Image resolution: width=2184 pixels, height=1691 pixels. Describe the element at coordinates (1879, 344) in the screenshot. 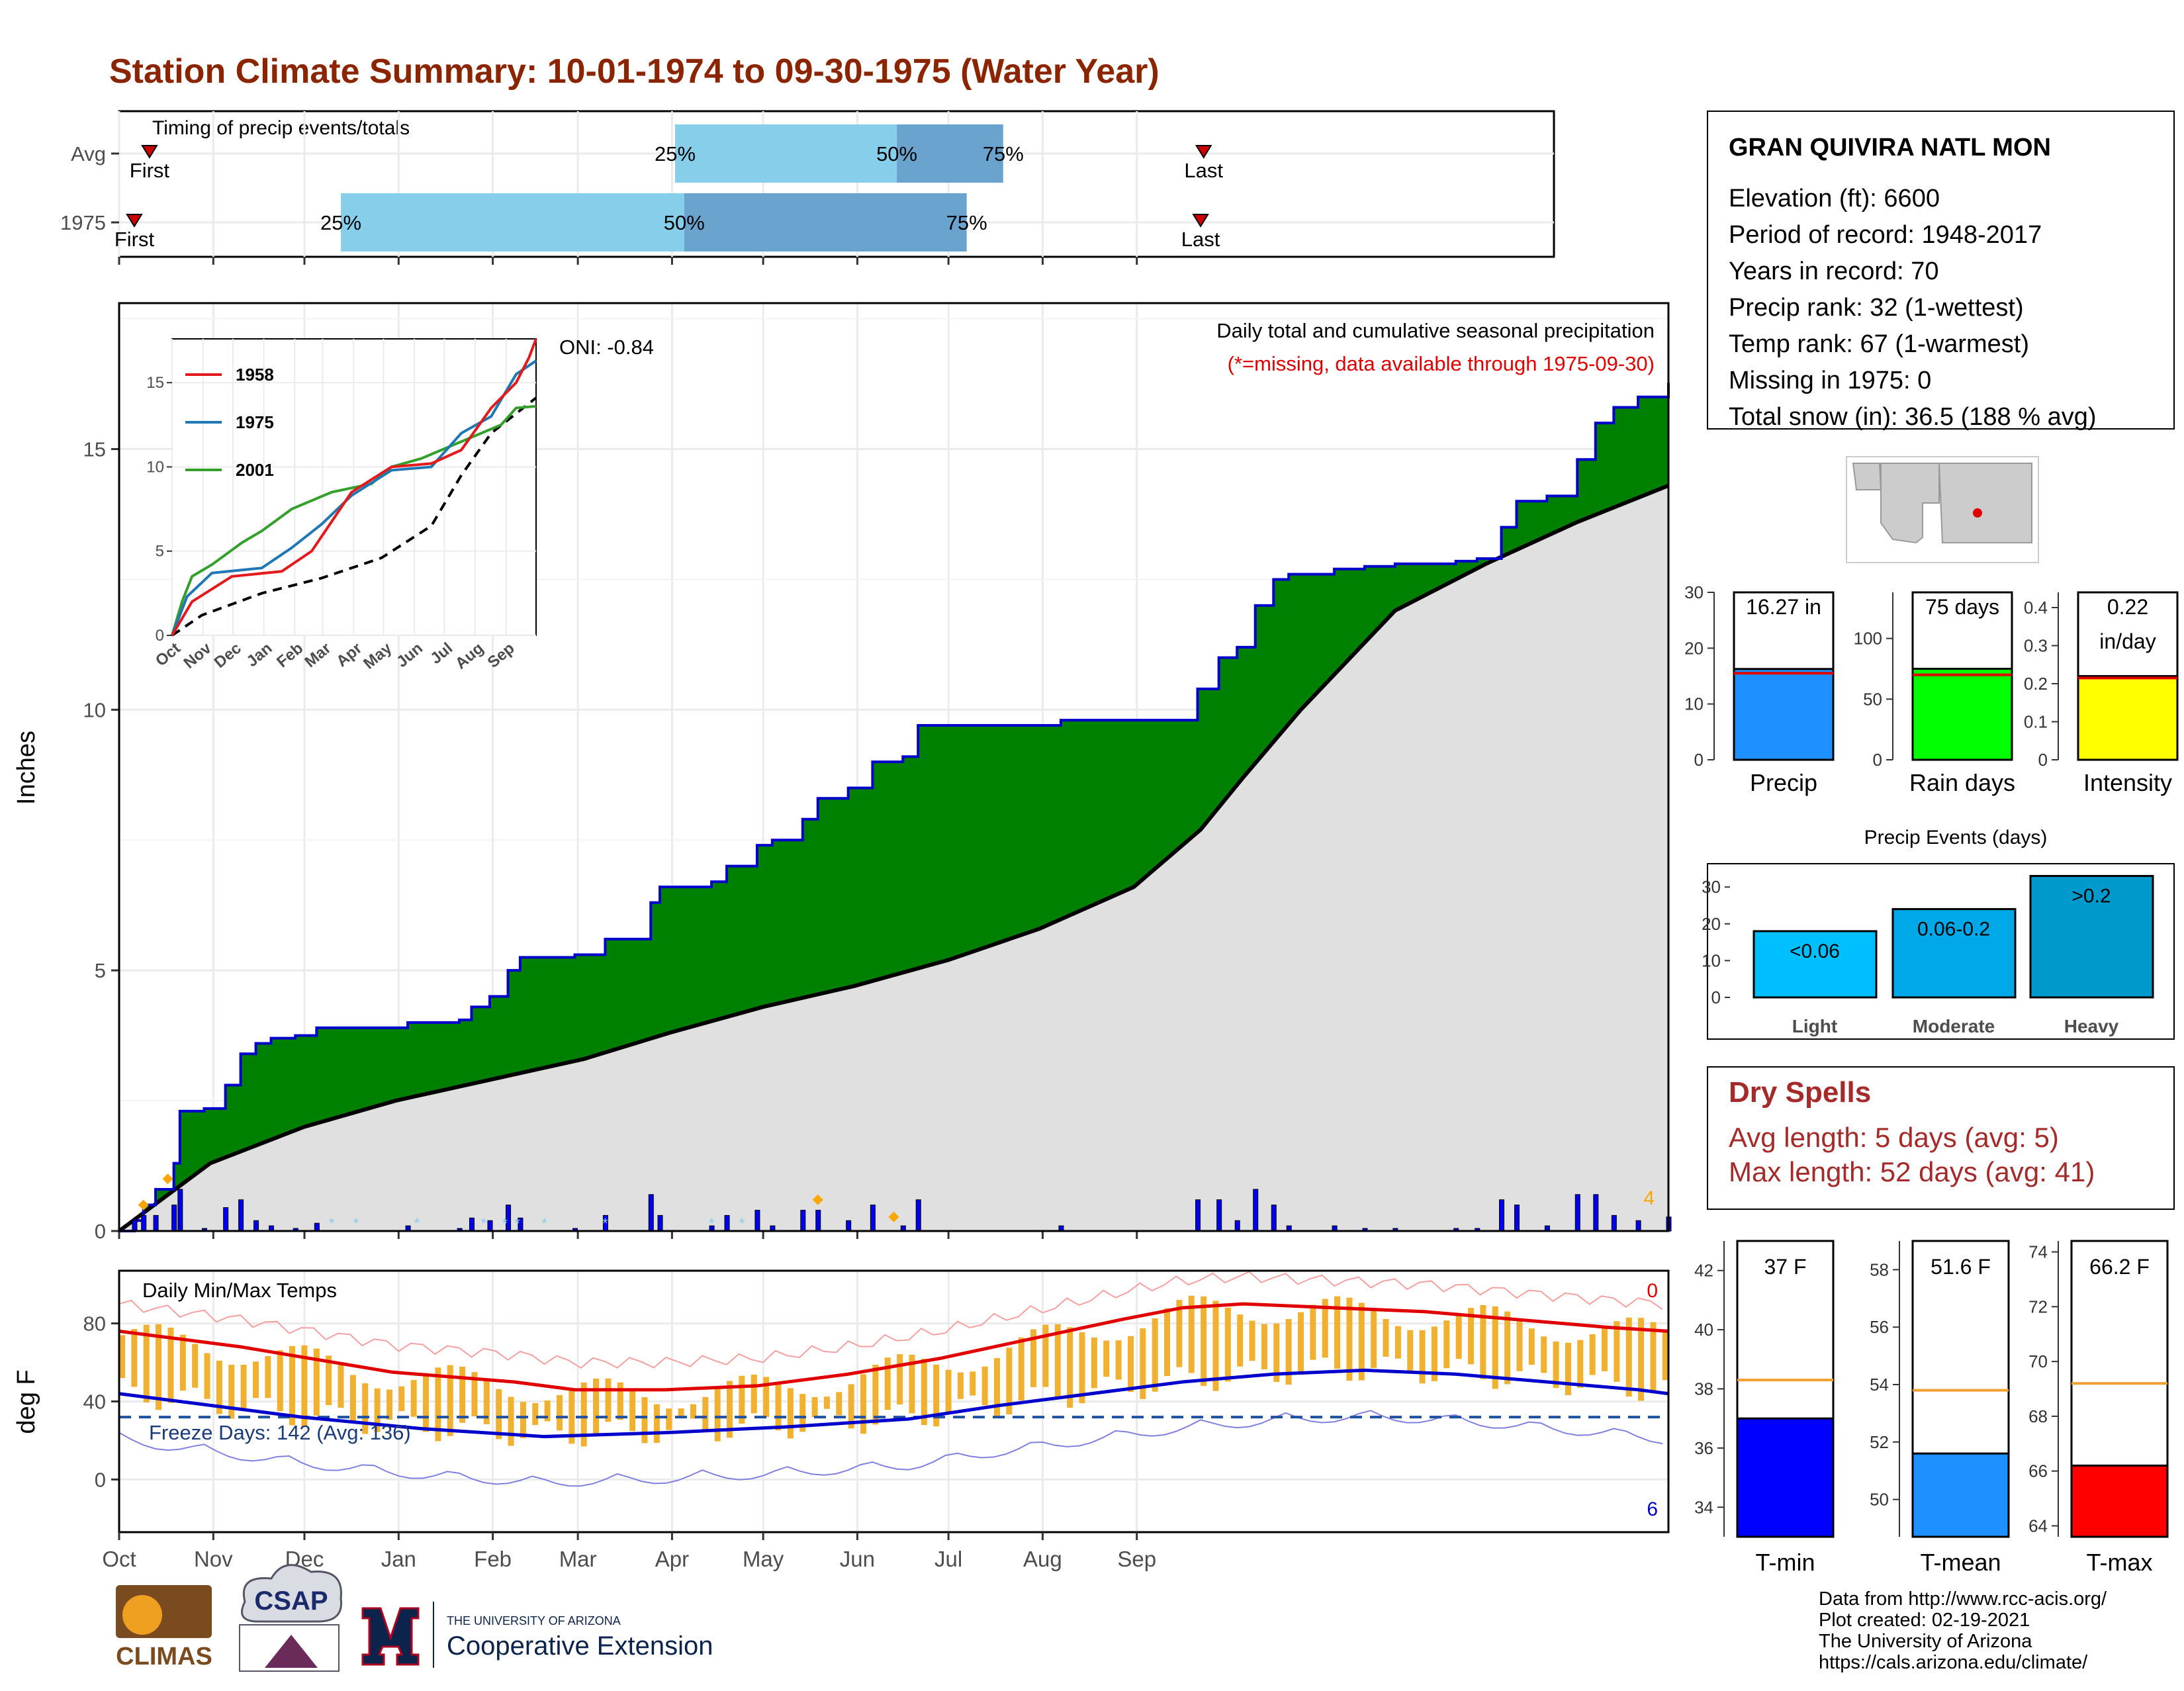

I see `station-detail-line: Temp rank: 67 (1-warmest)` at that location.